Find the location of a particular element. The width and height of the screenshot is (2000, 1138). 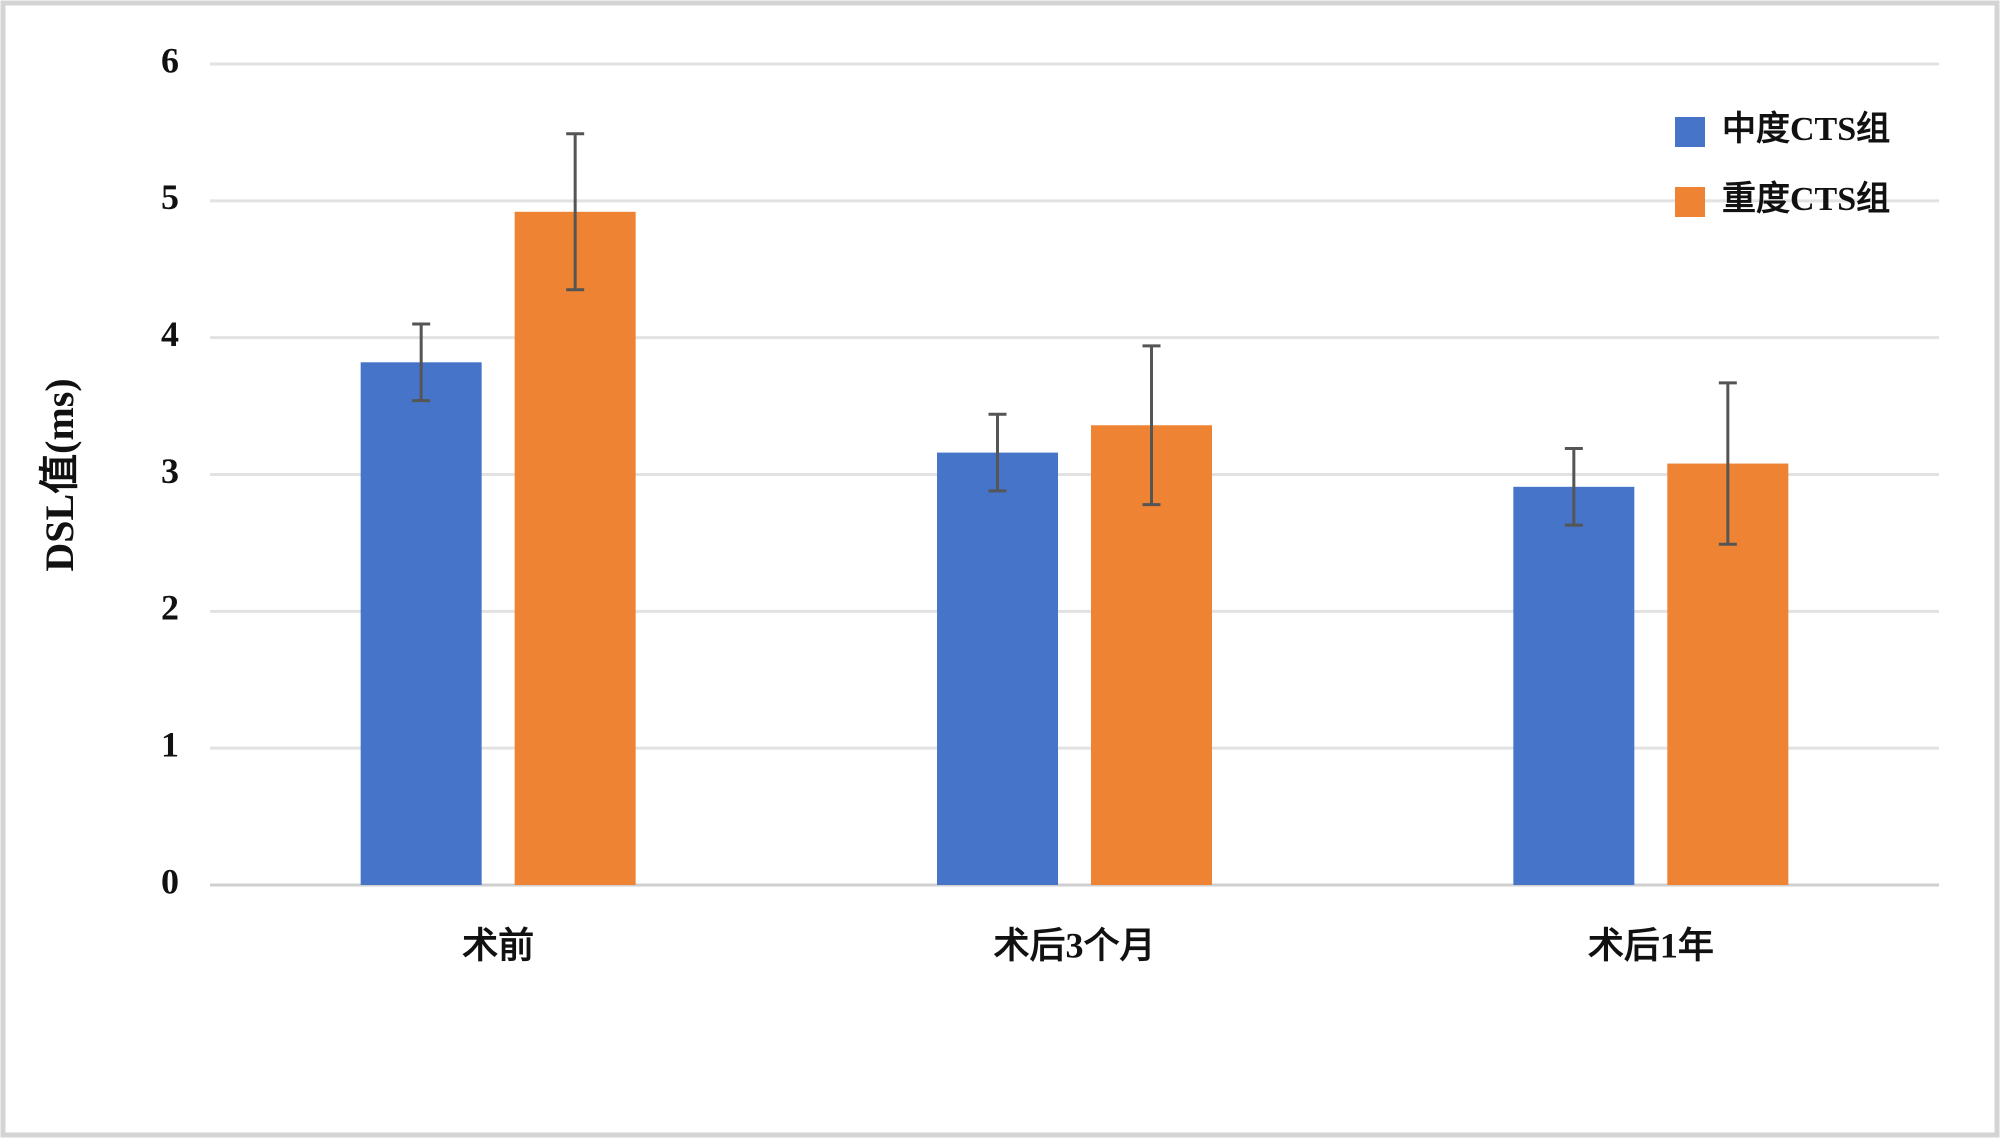

y-tick-label: 4 is located at coordinates (170, 334).